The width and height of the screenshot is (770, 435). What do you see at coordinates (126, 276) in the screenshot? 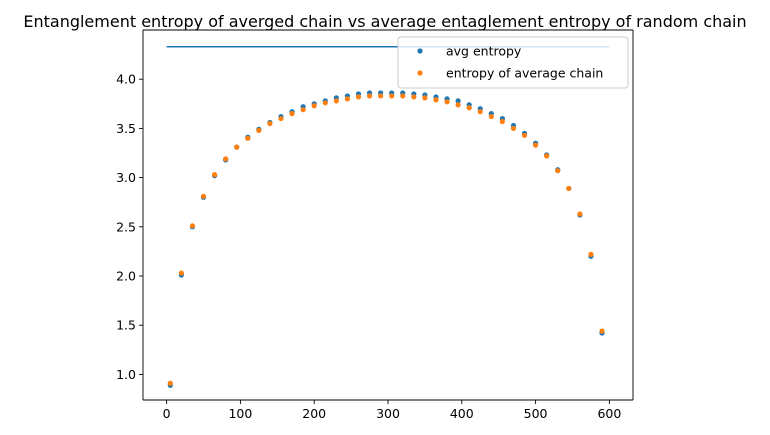
I see `y-tick-label: 2.0` at bounding box center [126, 276].